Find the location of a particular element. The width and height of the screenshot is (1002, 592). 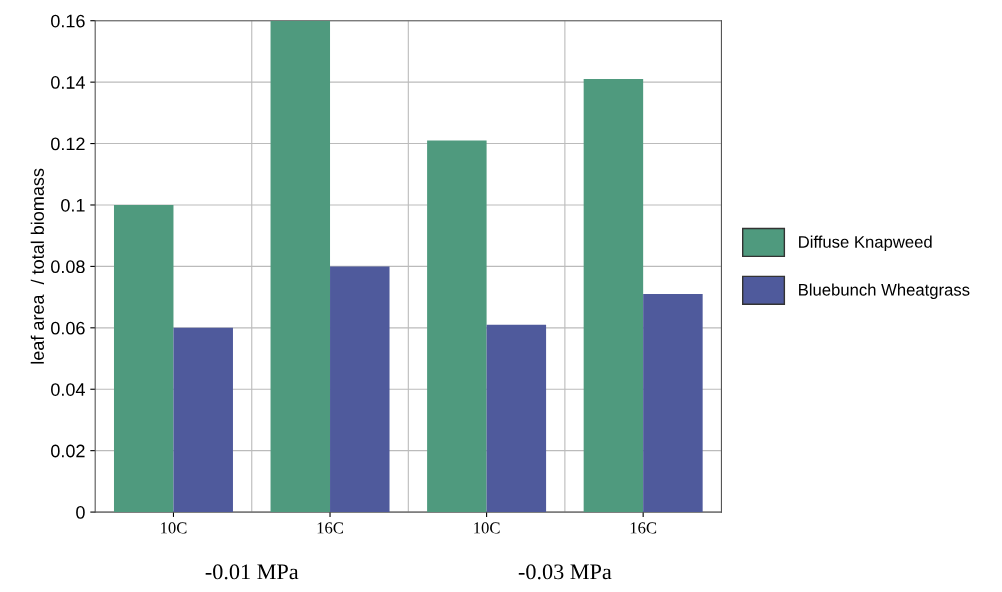

y-axis-title: leaf area / total biomass is located at coordinates (37, 266).